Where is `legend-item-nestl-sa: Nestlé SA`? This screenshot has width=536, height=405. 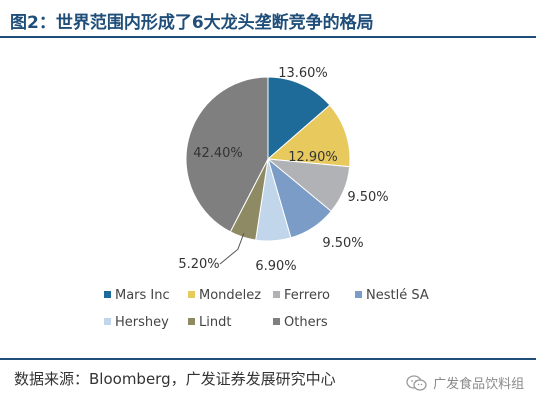 legend-item-nestl-sa: Nestlé SA is located at coordinates (392, 295).